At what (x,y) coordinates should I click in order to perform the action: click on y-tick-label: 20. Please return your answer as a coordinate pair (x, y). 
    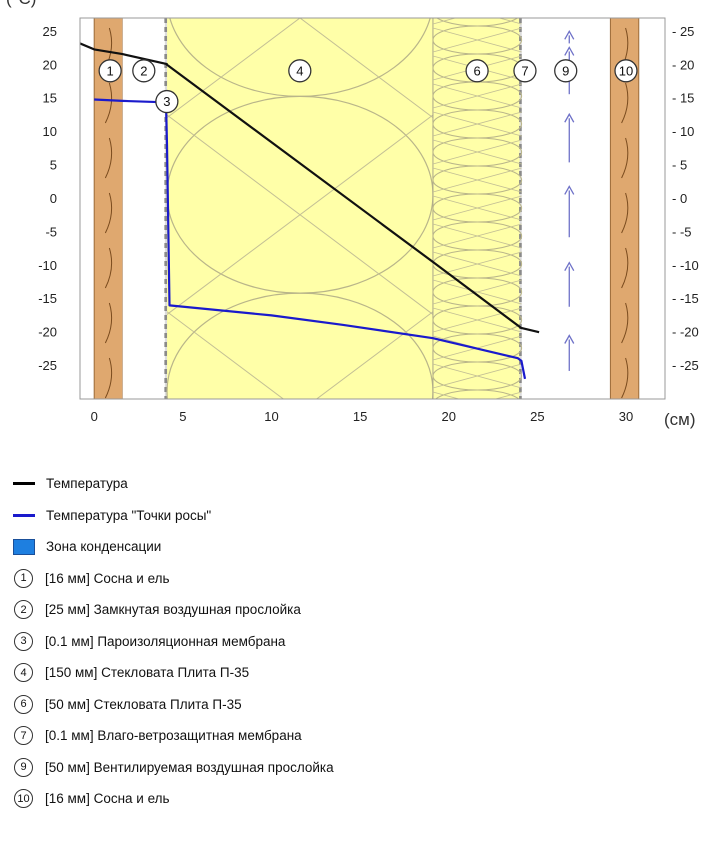
    Looking at the image, I should click on (50, 64).